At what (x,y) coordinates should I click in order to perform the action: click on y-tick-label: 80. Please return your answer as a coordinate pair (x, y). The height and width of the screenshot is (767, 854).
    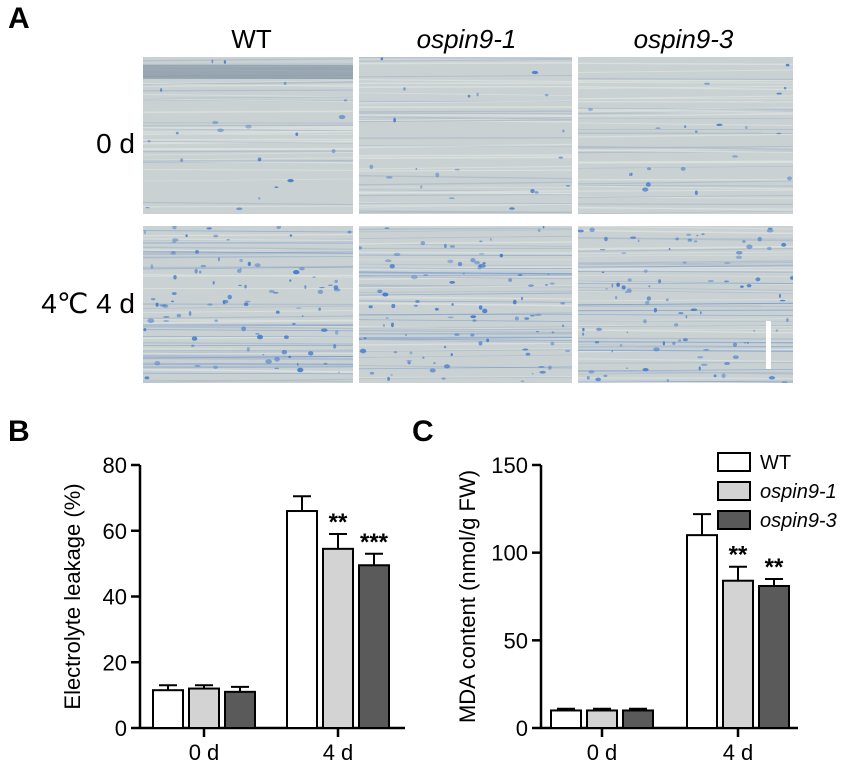
    Looking at the image, I should click on (115, 465).